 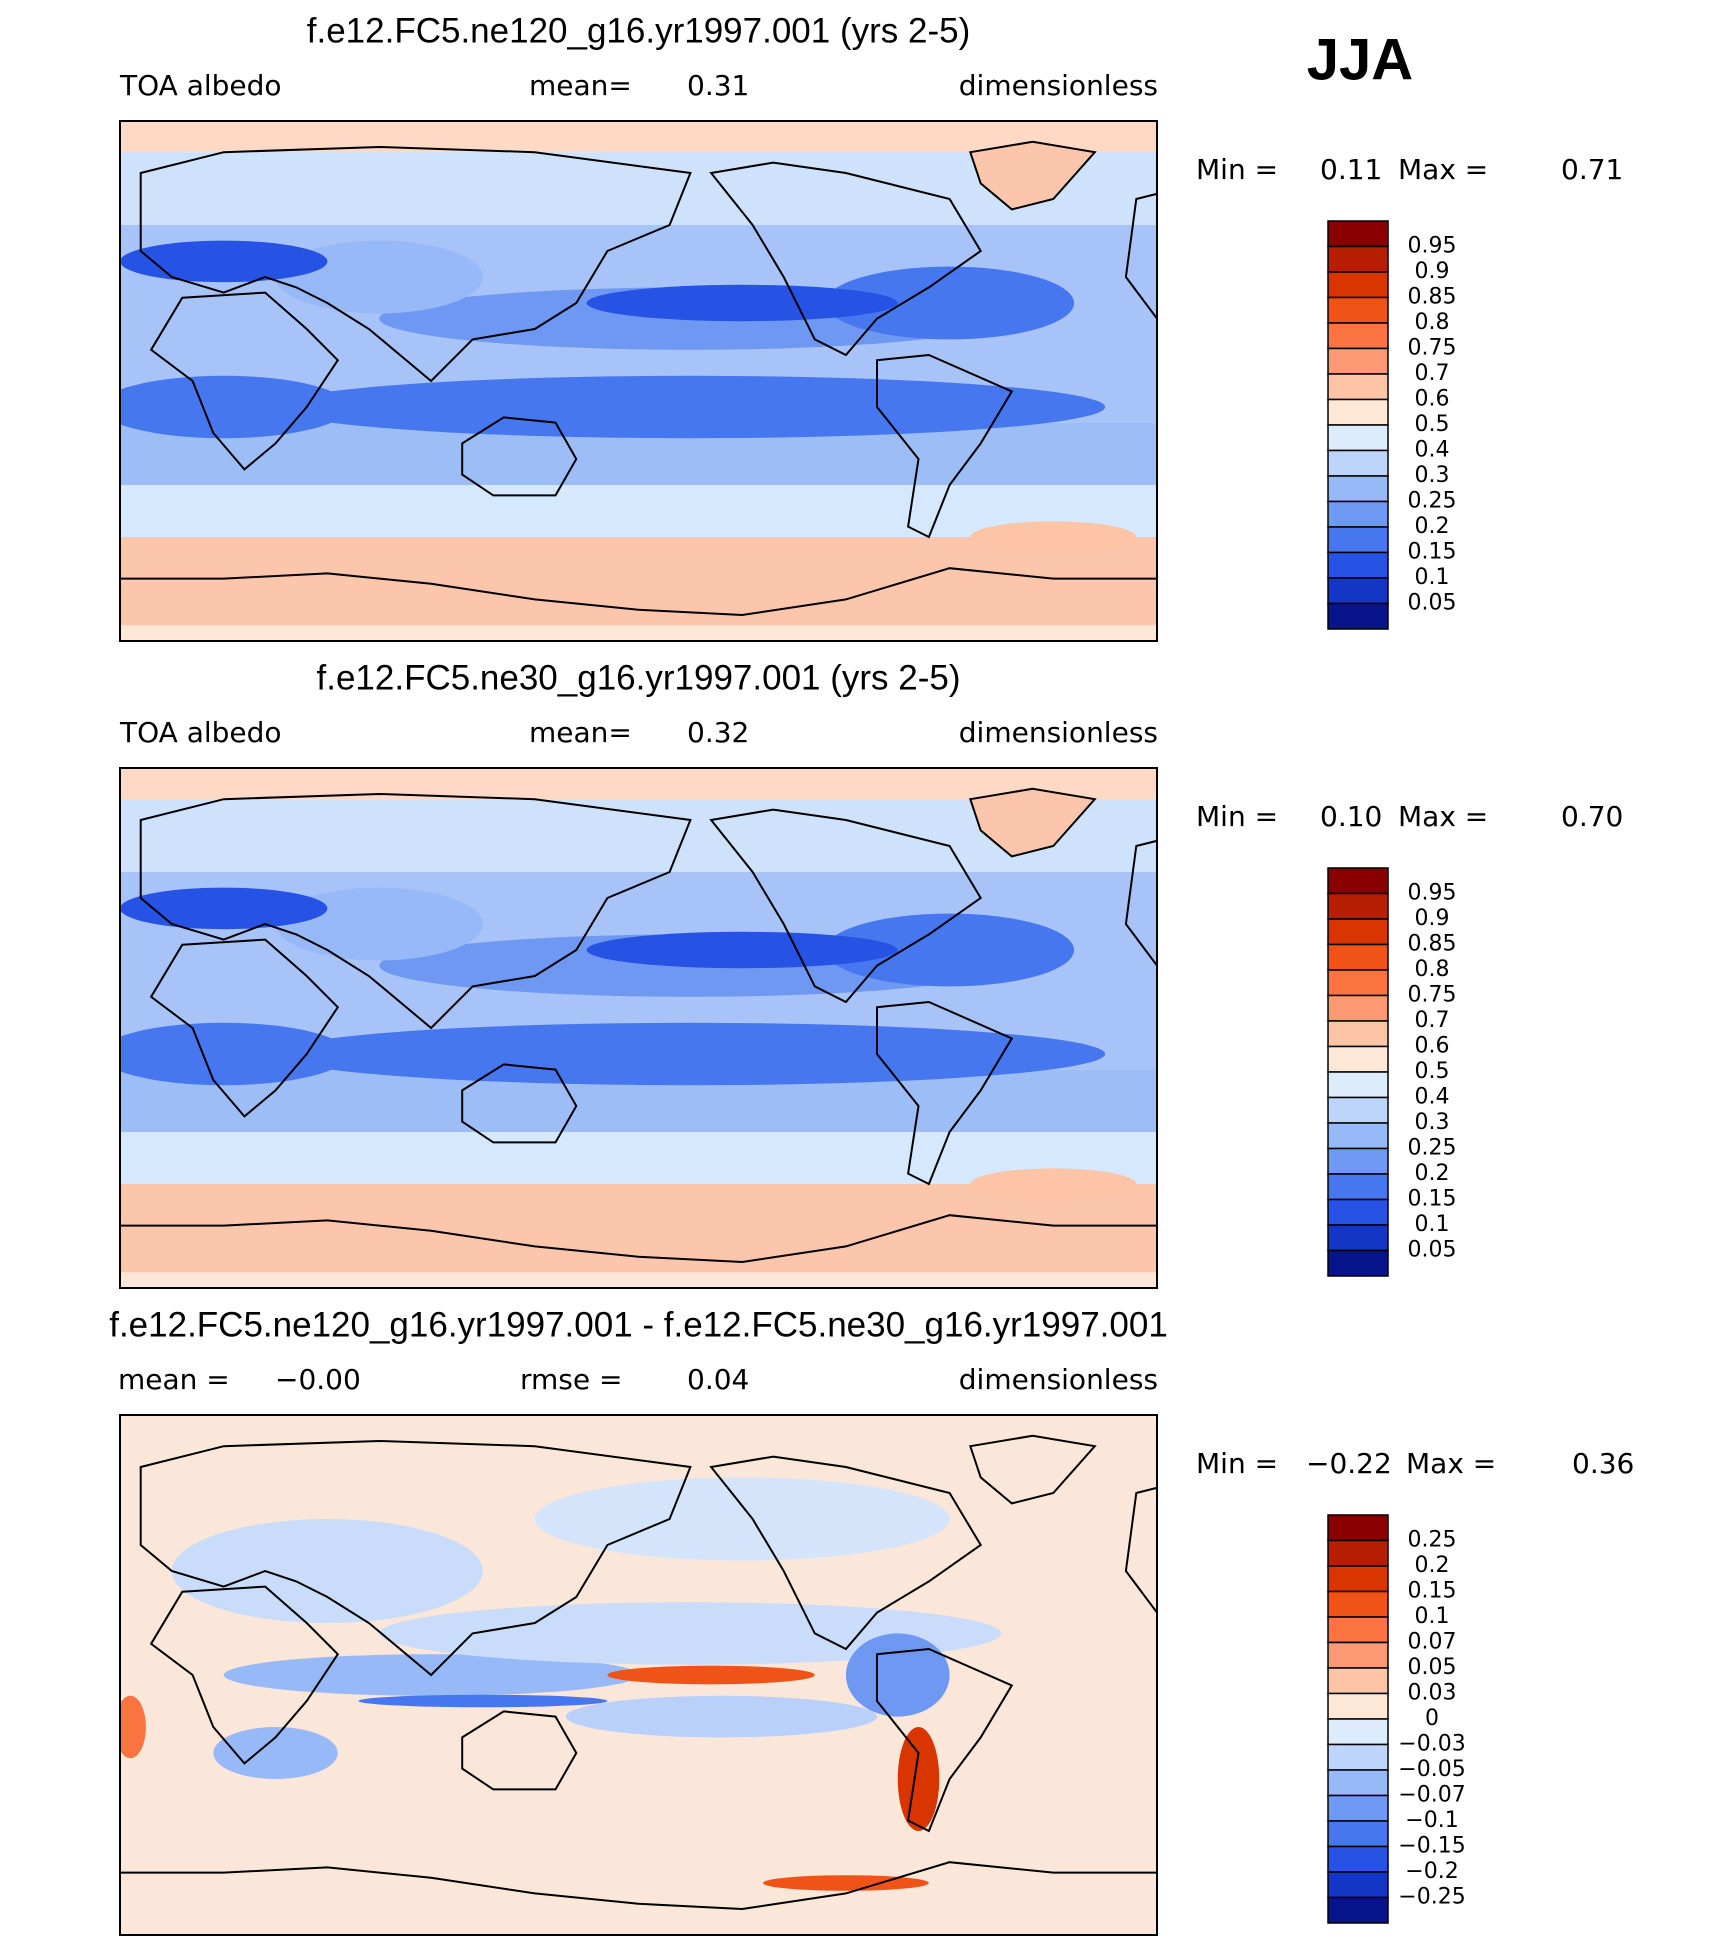 I want to click on range-label: 0.71, so click(x=1592, y=169).